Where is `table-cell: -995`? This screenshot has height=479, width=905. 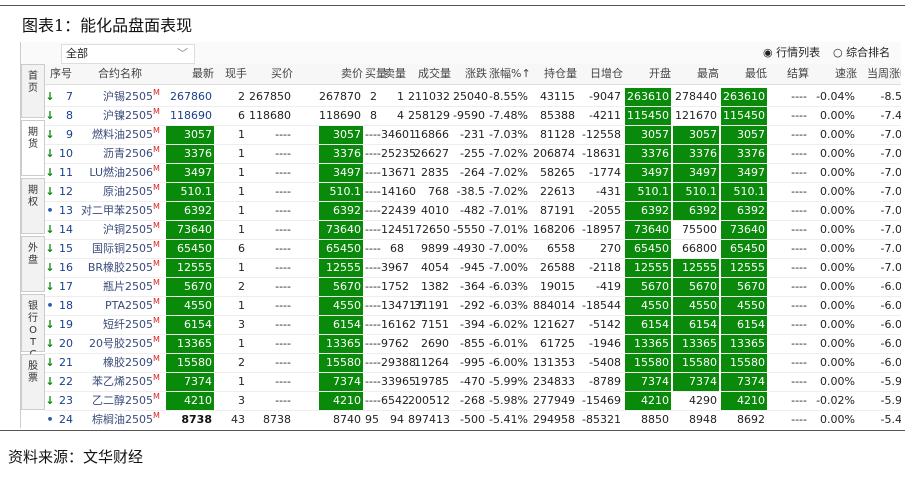
table-cell: -995 is located at coordinates (472, 362).